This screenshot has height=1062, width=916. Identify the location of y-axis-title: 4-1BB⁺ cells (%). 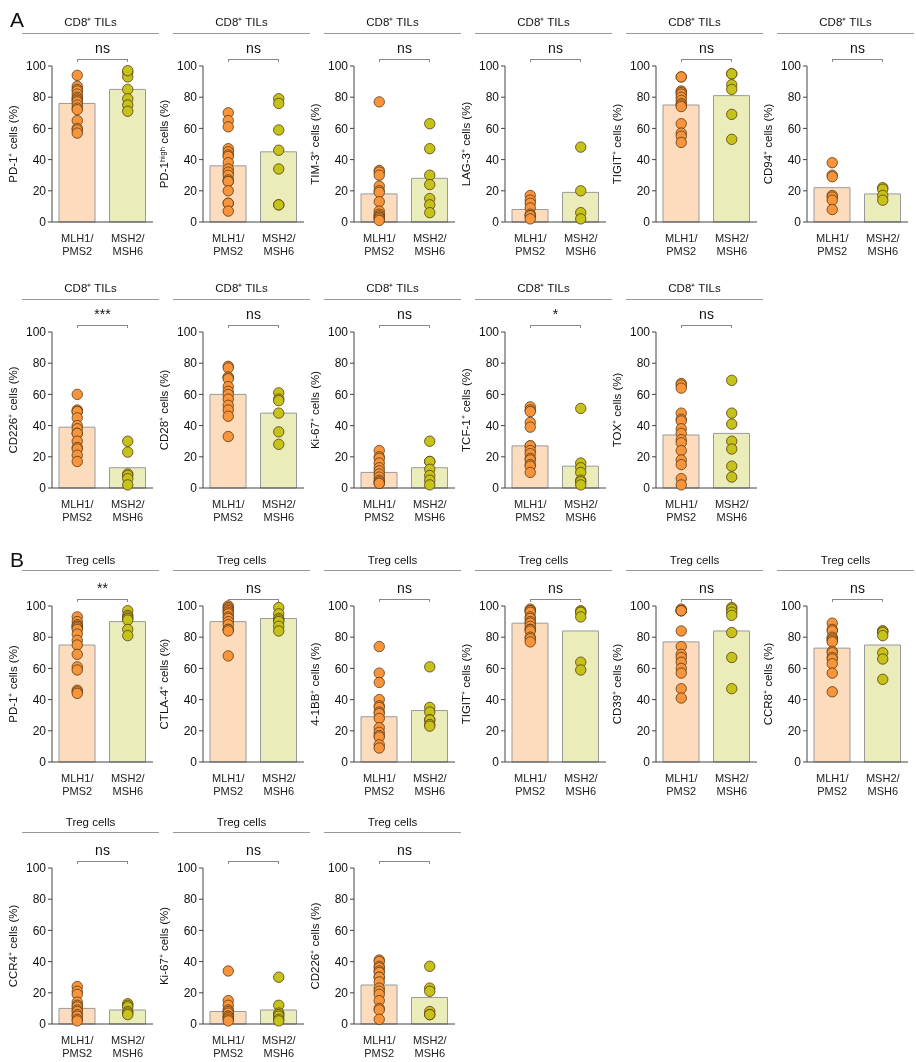
(315, 684).